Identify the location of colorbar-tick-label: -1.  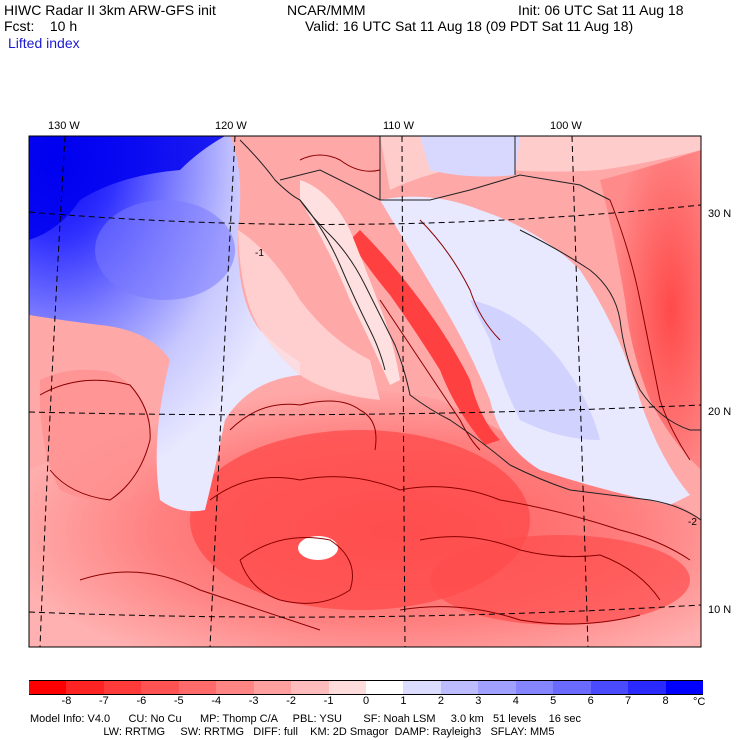
(328, 701).